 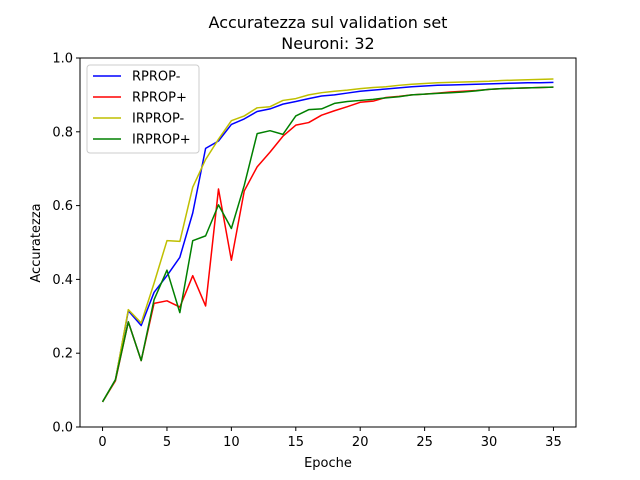 I want to click on legend-label: IRPROP+, so click(x=161, y=140).